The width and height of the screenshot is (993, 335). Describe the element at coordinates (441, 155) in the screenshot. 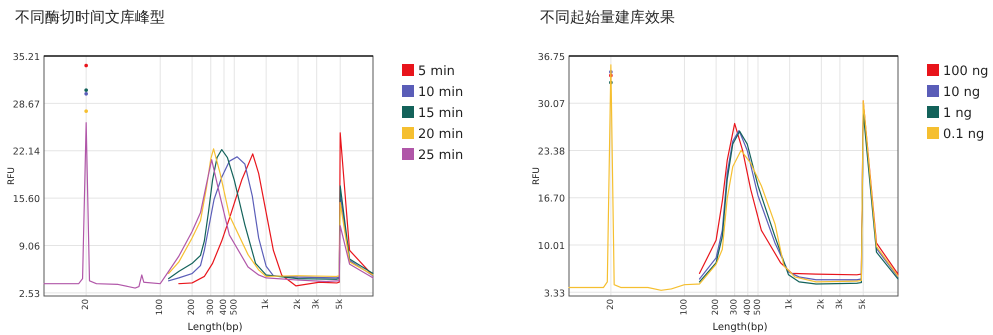

I see `legend-label: 25 min` at that location.